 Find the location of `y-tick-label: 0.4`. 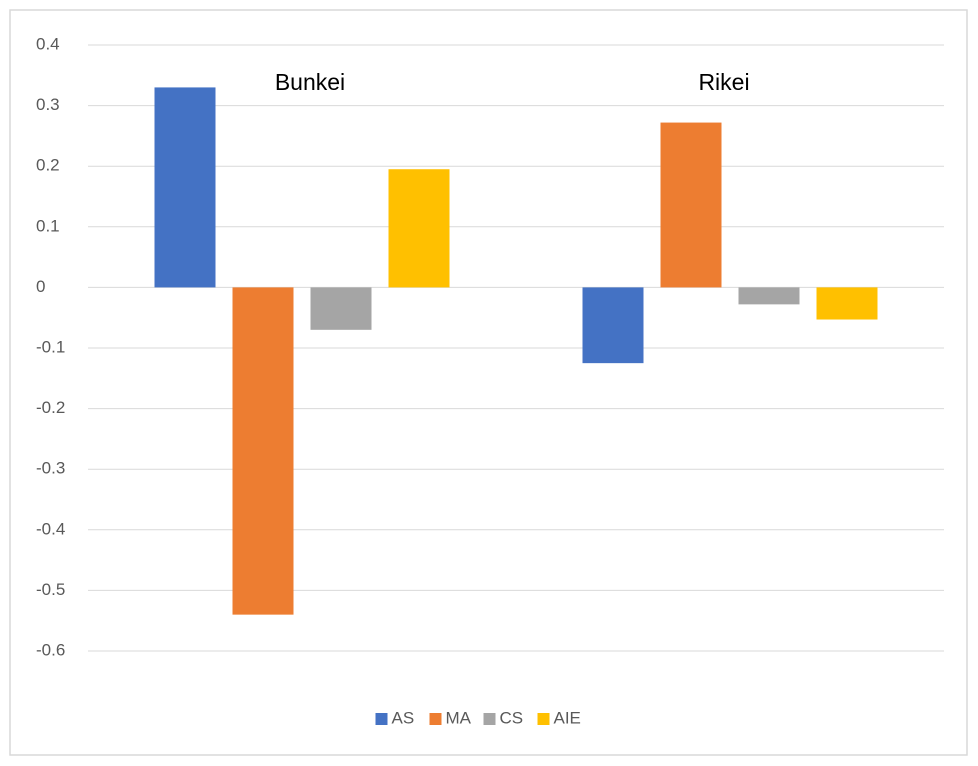

y-tick-label: 0.4 is located at coordinates (48, 43).